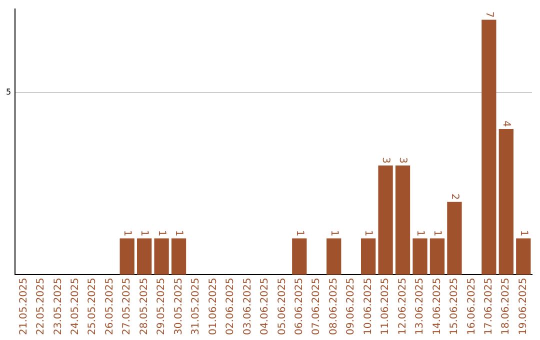 This screenshot has height=340, width=540. Describe the element at coordinates (127, 307) in the screenshot. I see `x-tick-label: 27.05.2025` at that location.